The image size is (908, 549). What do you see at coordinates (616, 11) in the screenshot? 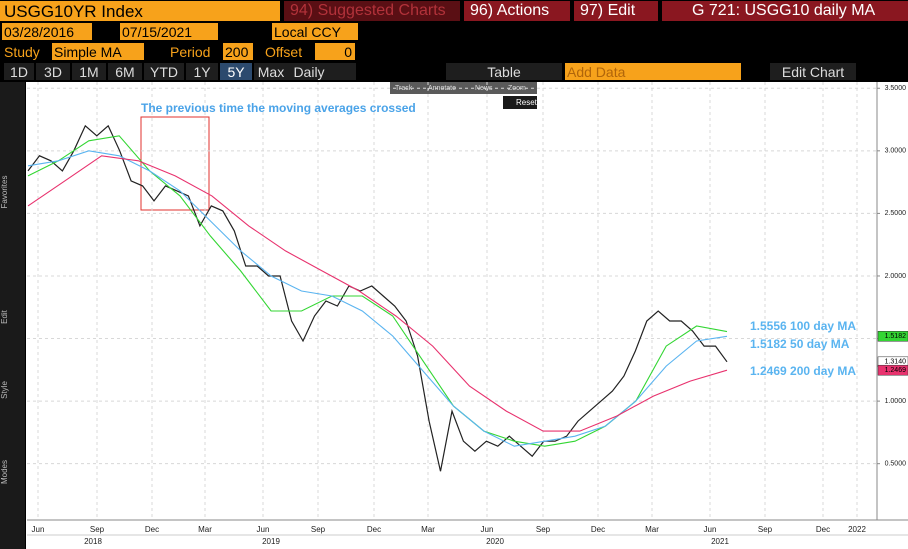
I see `edit-menu: 97) Edit` at bounding box center [616, 11].